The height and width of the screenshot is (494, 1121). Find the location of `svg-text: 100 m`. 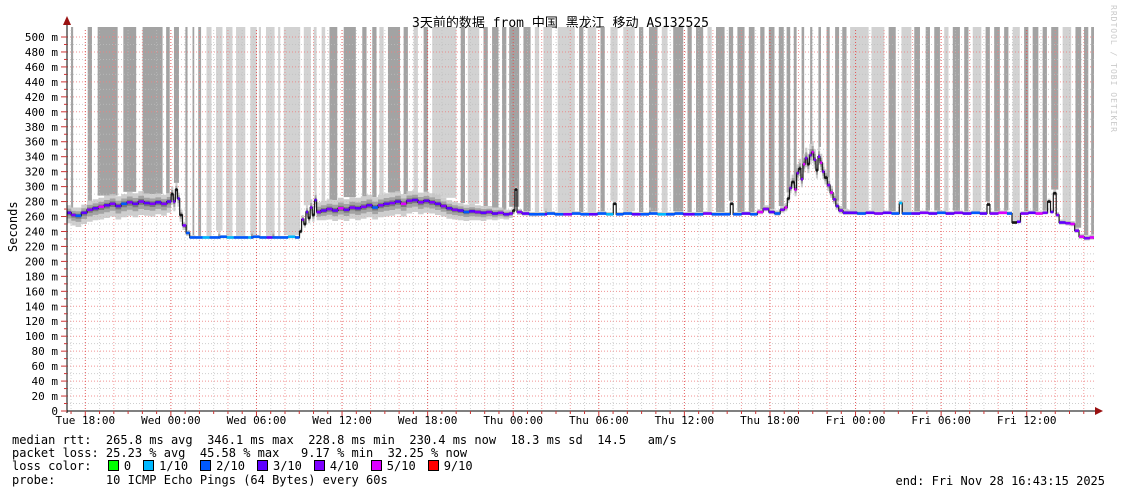

svg-text: 100 m is located at coordinates (41, 336).